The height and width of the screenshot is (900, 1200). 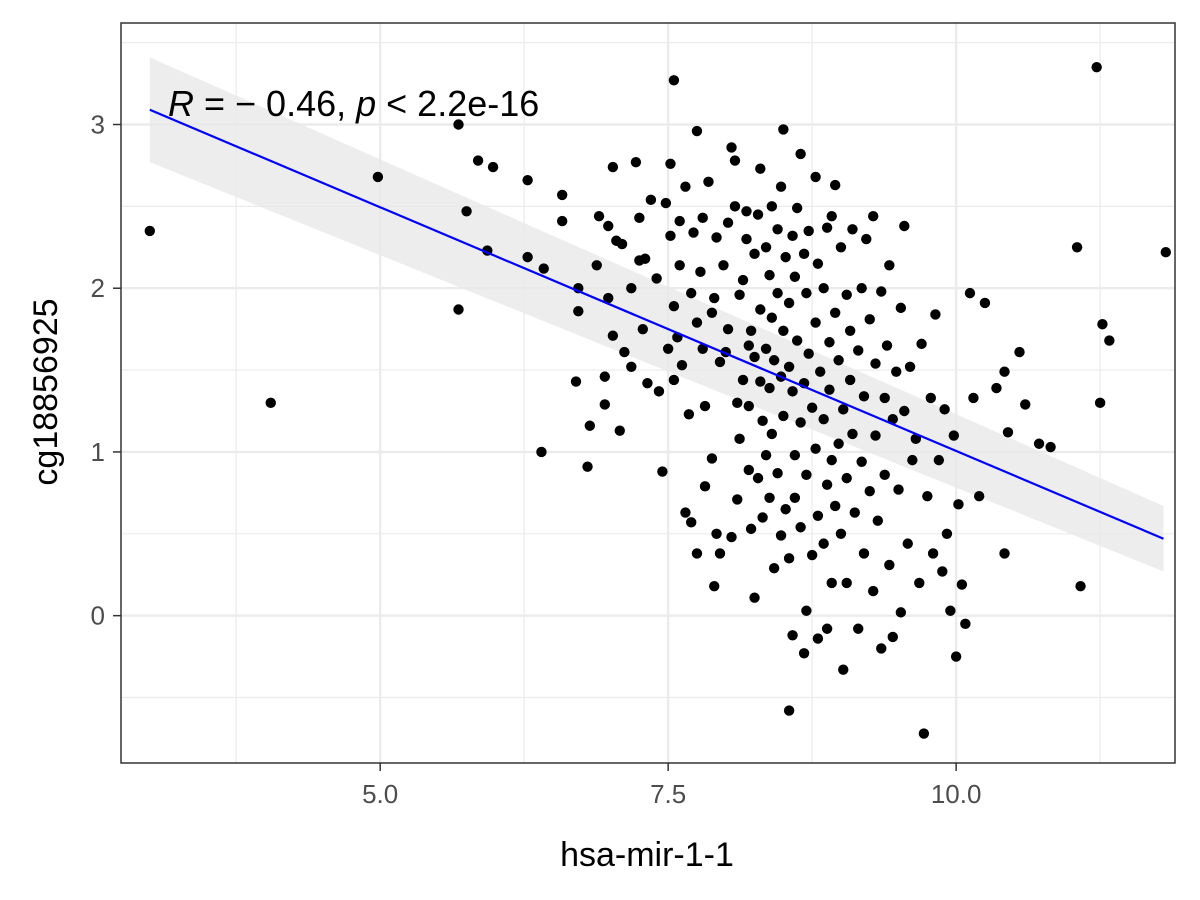 I want to click on x-tick-label: 10.0, so click(x=956, y=794).